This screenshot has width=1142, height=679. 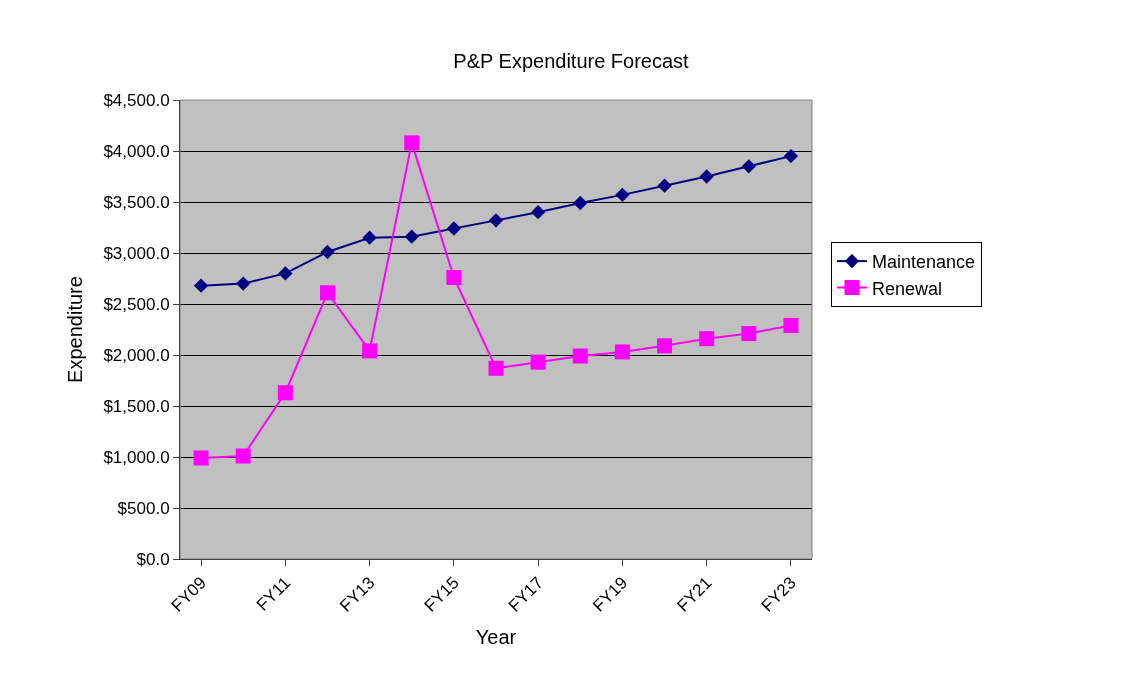 I want to click on y-tick-label: $2,000.0, so click(x=136, y=355).